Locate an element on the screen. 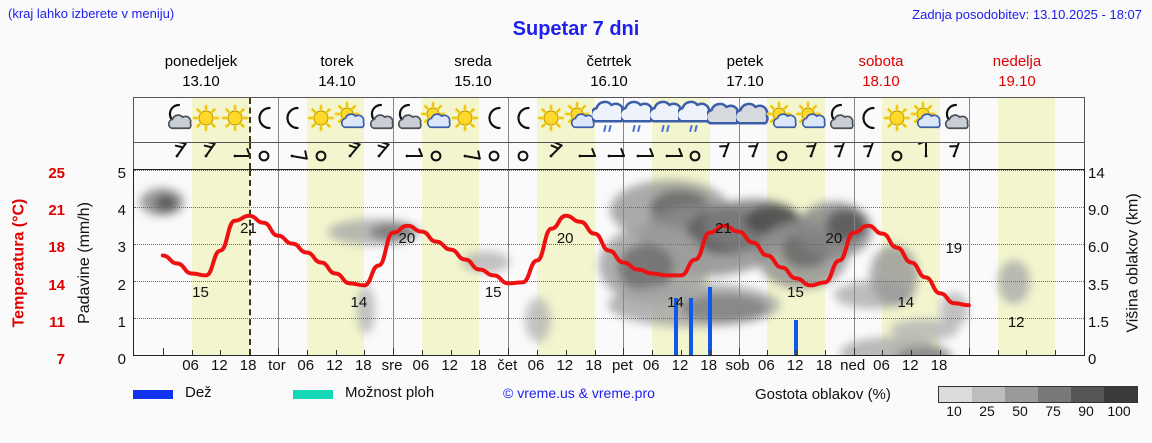 Image resolution: width=1152 pixels, height=443 pixels. cloud-height-axis-title: Višina oblakov (km) is located at coordinates (1133, 262).